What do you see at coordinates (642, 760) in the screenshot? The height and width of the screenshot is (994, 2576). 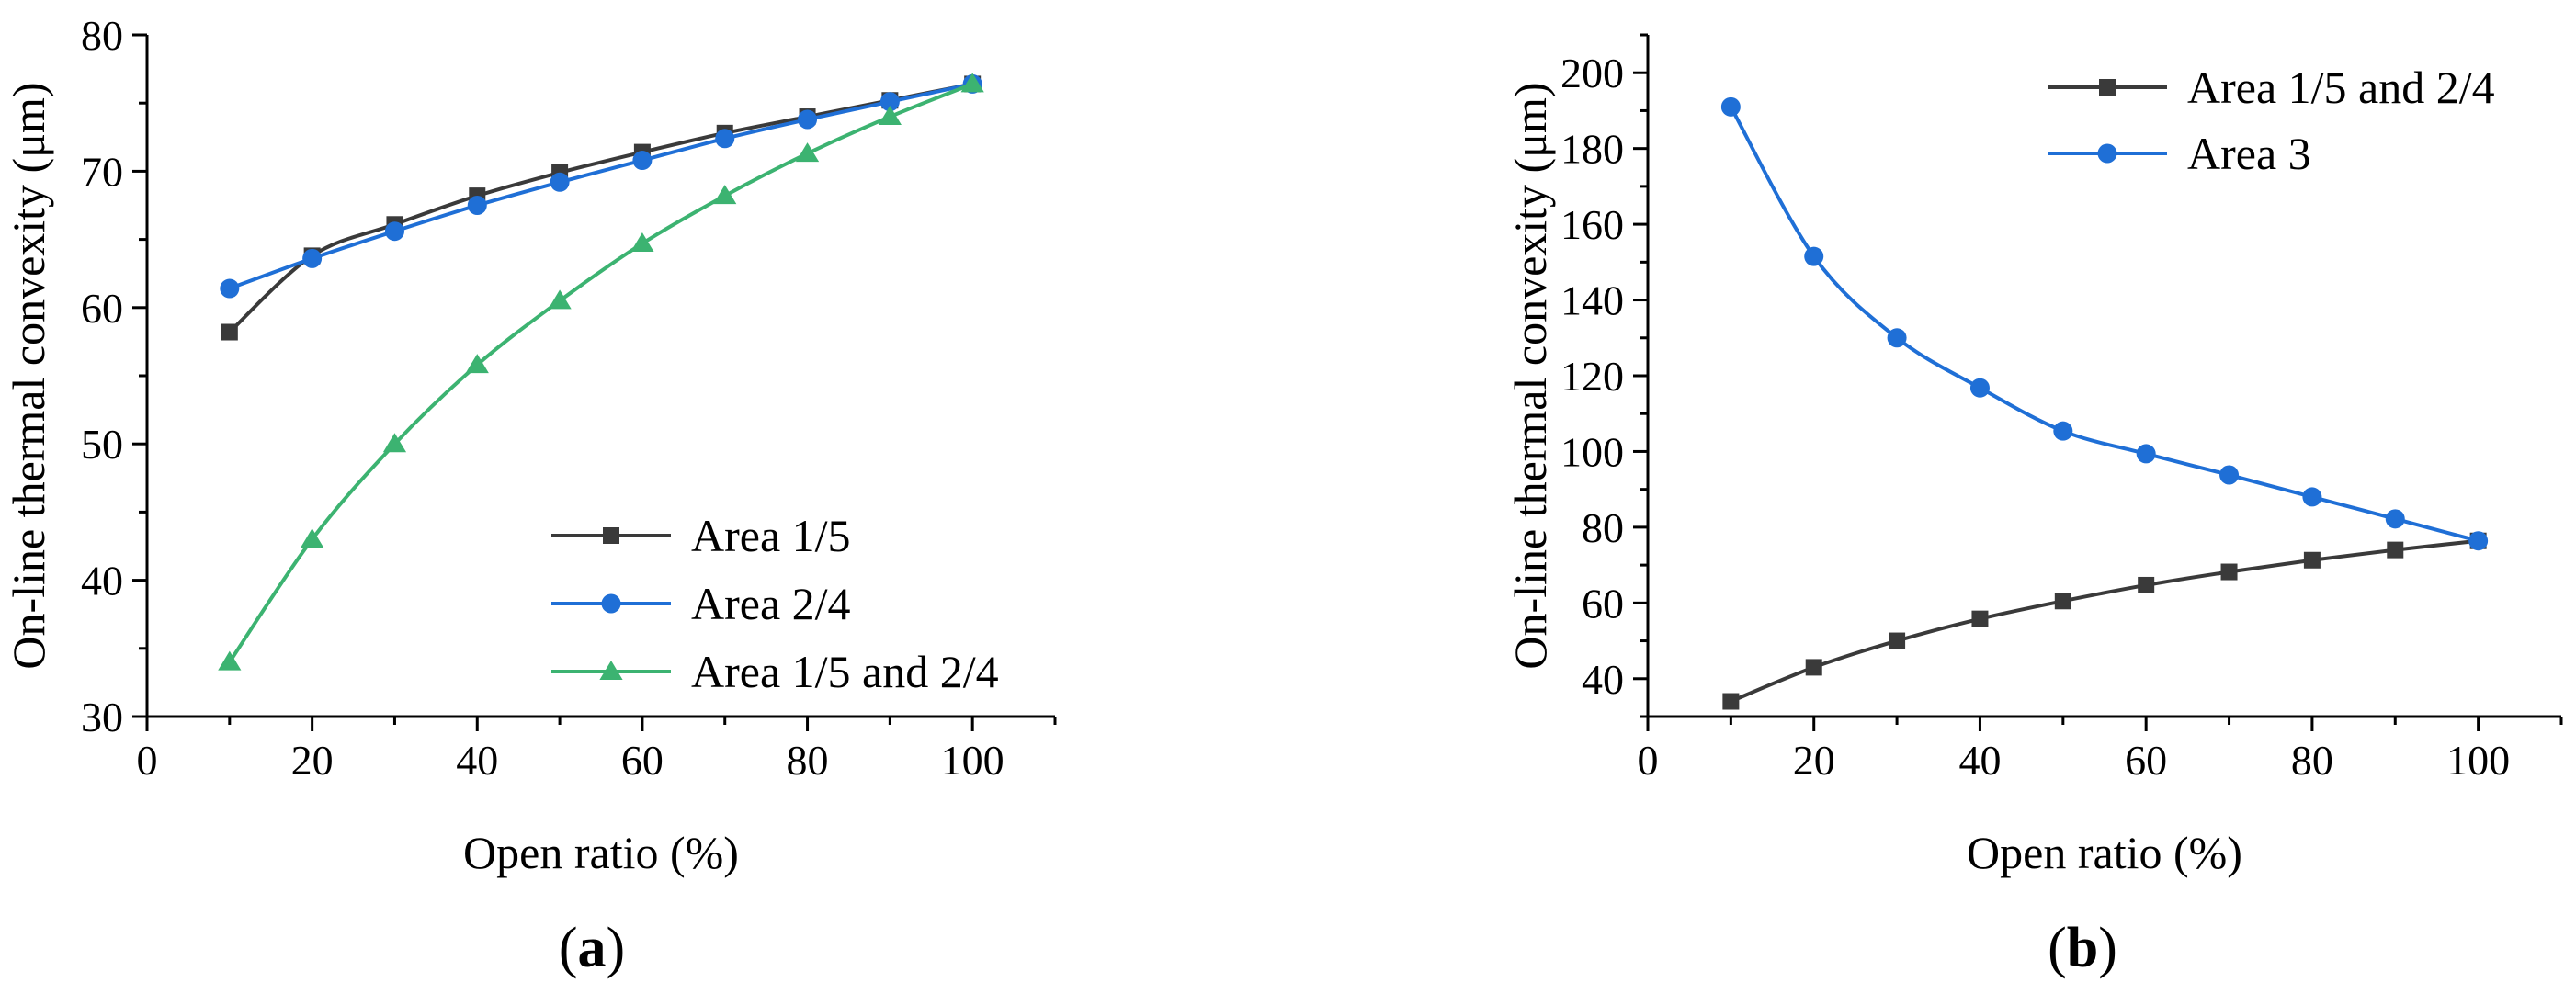 I see `panel-a-x-tick-label: 60` at bounding box center [642, 760].